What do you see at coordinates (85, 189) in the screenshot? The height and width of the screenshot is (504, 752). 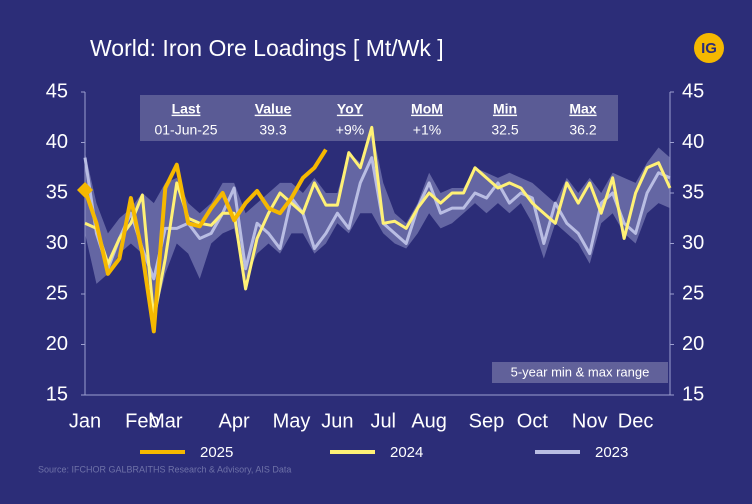 I see `start-marker` at bounding box center [85, 189].